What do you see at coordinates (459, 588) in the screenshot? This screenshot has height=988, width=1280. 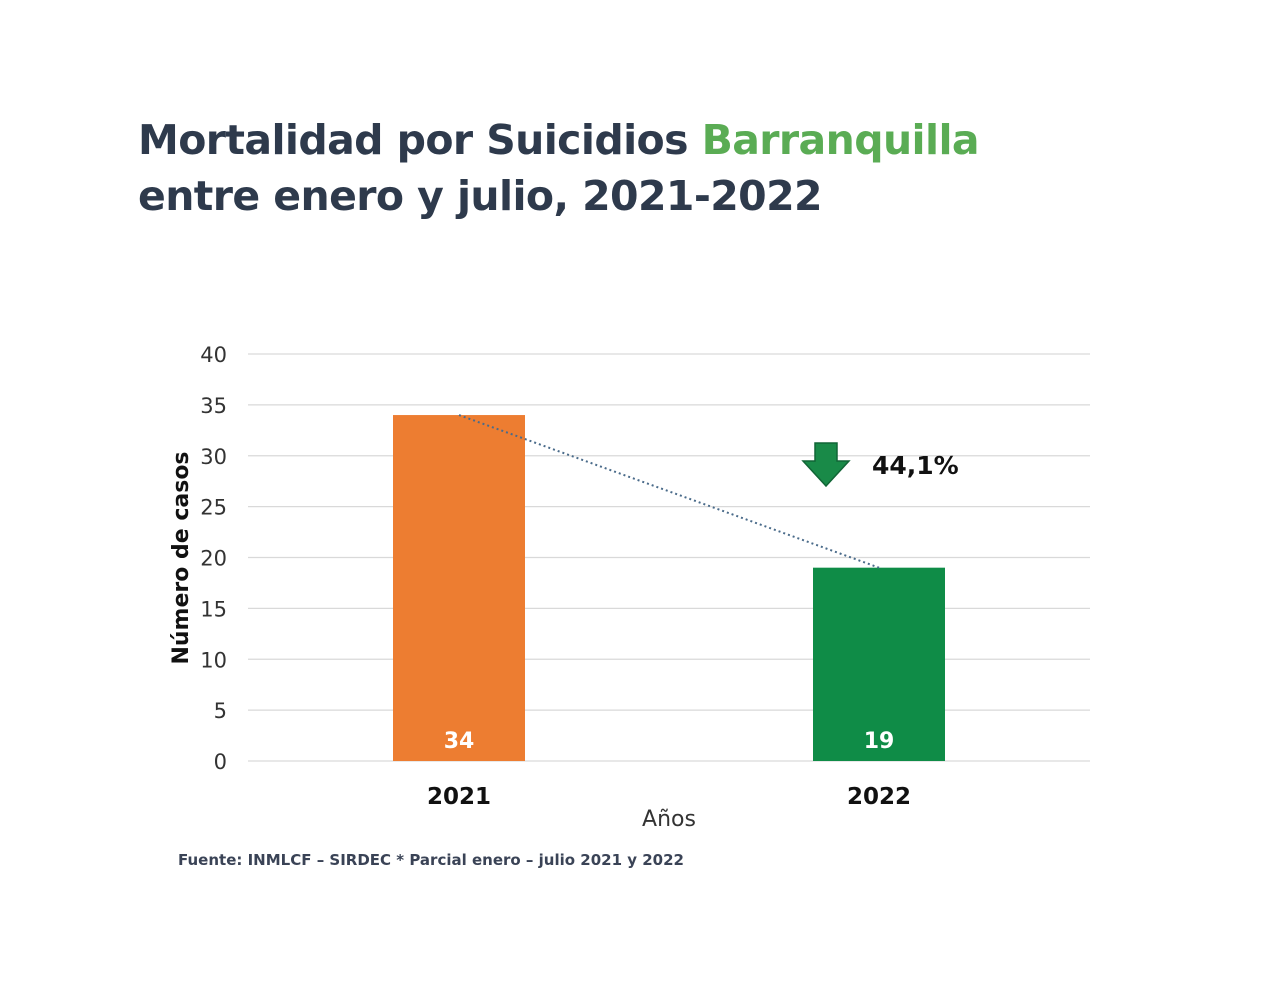 I see `bar-2021` at bounding box center [459, 588].